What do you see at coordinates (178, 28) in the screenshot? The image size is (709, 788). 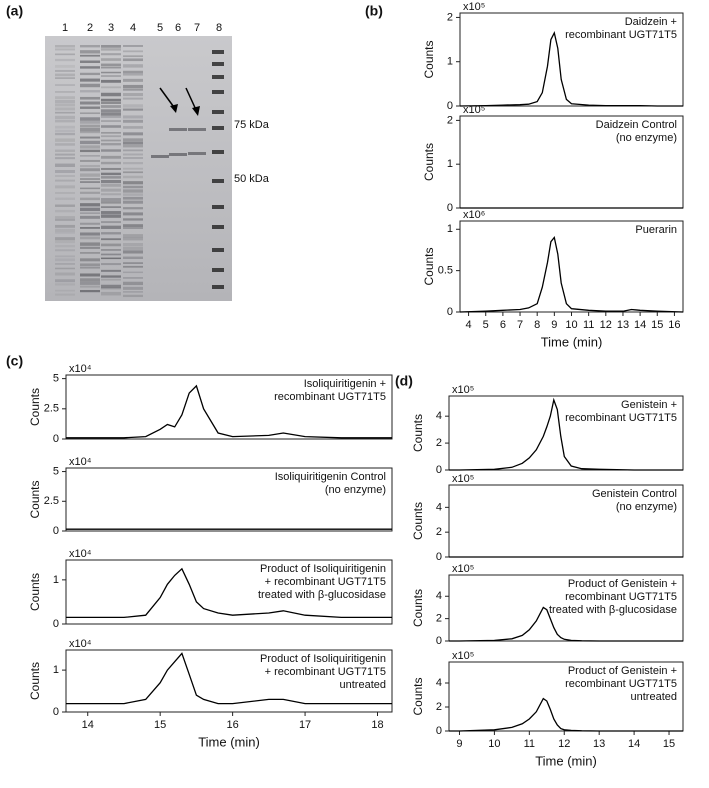 I see `lane-label: 6` at bounding box center [178, 28].